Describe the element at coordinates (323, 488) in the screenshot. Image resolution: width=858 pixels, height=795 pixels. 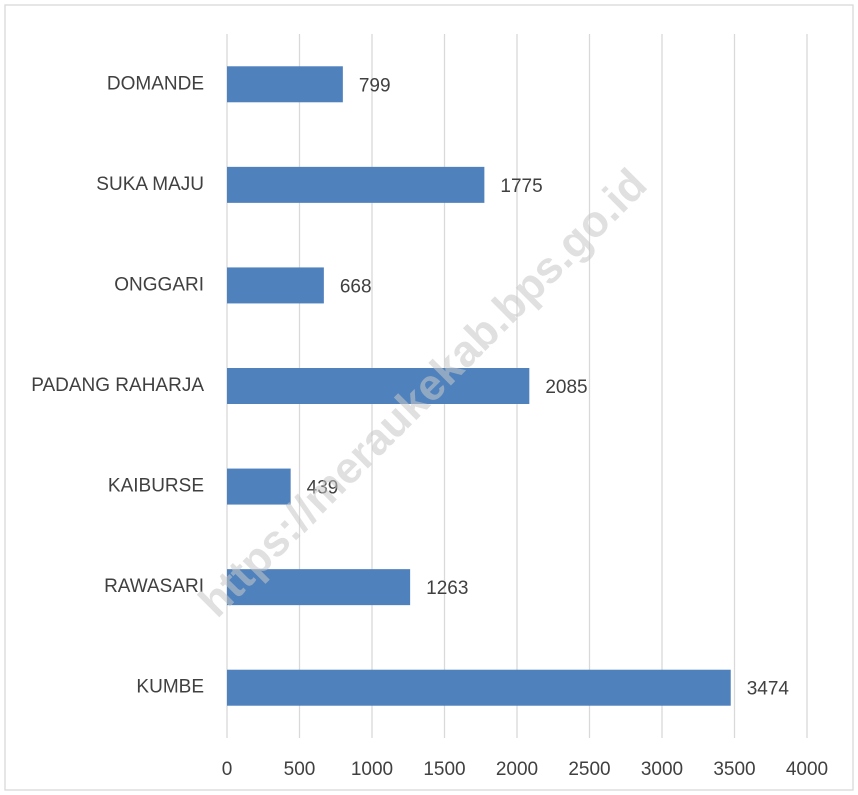
I see `data-label: 439` at that location.